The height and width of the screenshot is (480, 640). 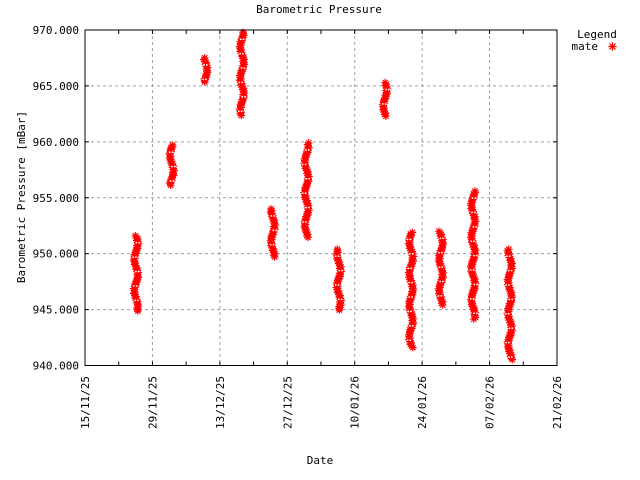 What do you see at coordinates (597, 34) in the screenshot?
I see `legend-title: Legend` at bounding box center [597, 34].